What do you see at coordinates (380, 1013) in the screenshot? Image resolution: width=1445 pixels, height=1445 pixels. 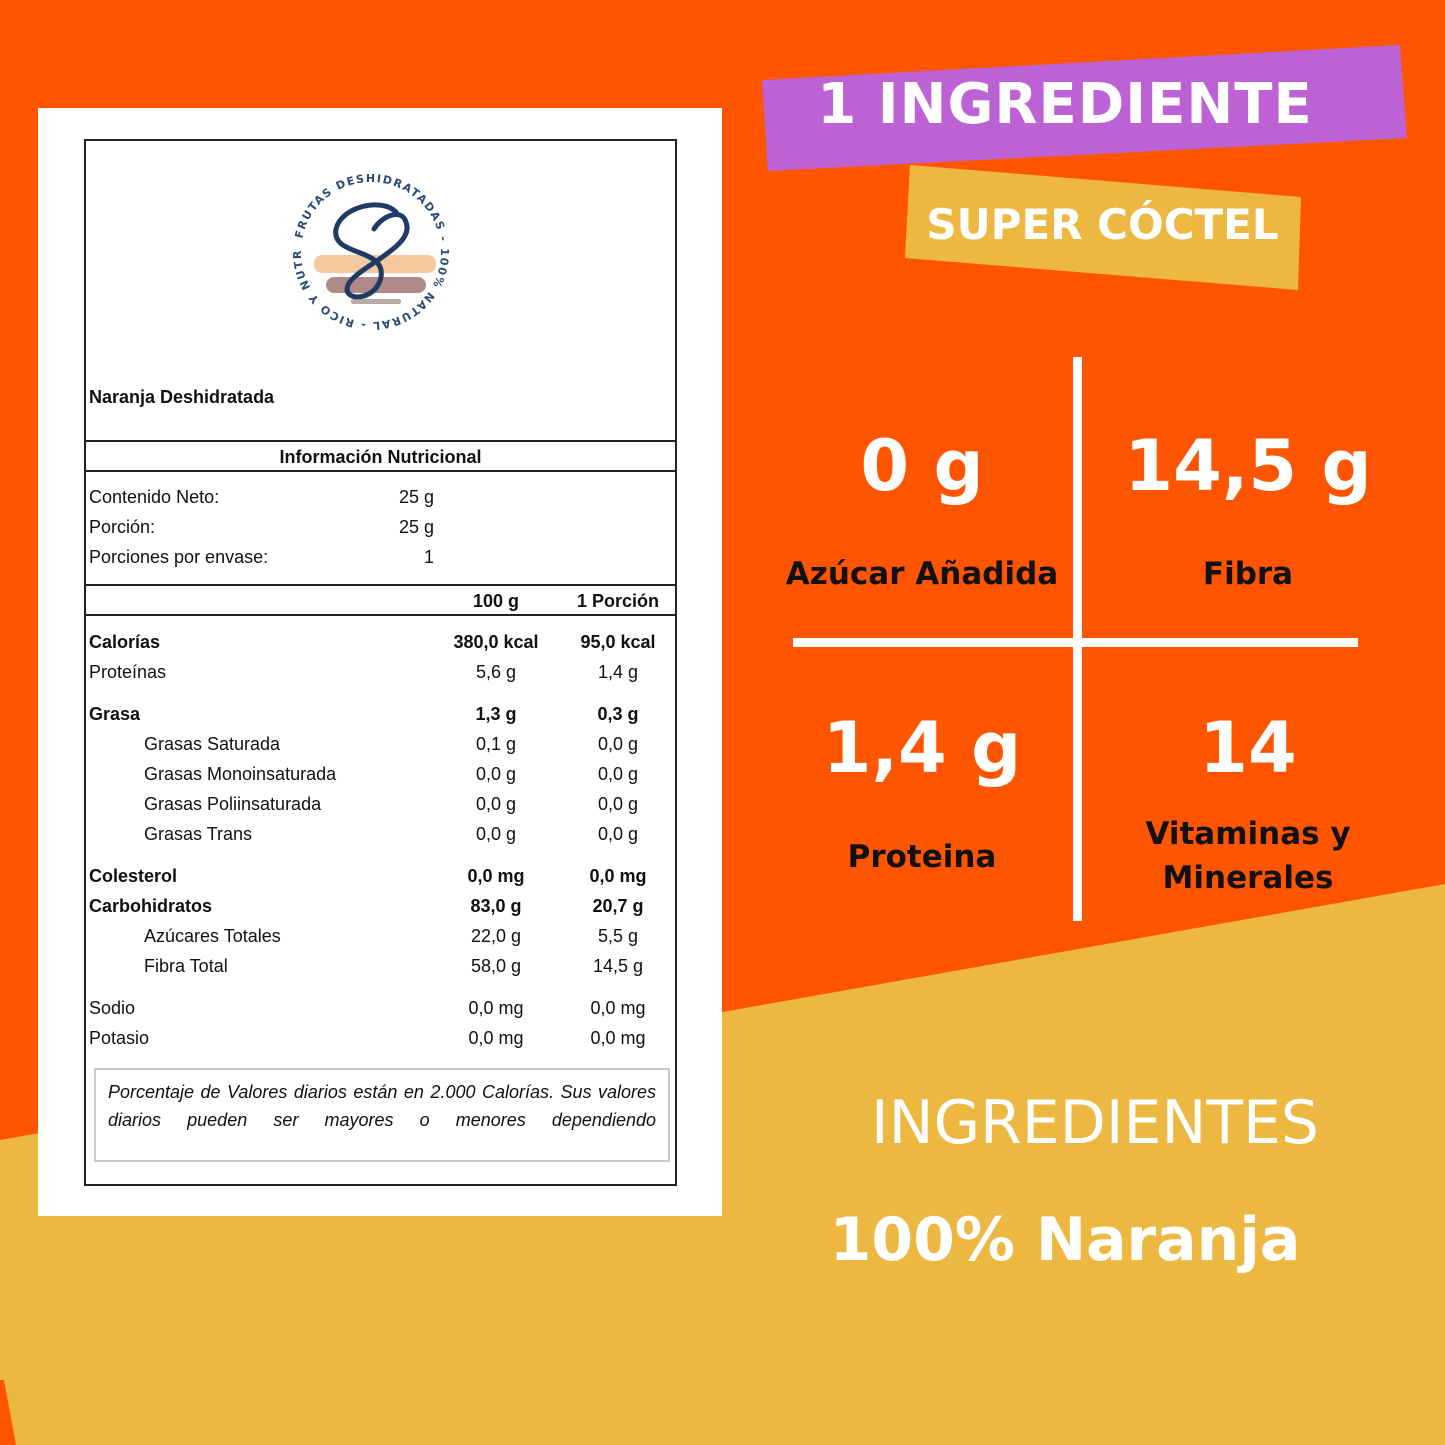 I see `nutrient-row: Sodio 0,0 mg 0,0 mg` at bounding box center [380, 1013].